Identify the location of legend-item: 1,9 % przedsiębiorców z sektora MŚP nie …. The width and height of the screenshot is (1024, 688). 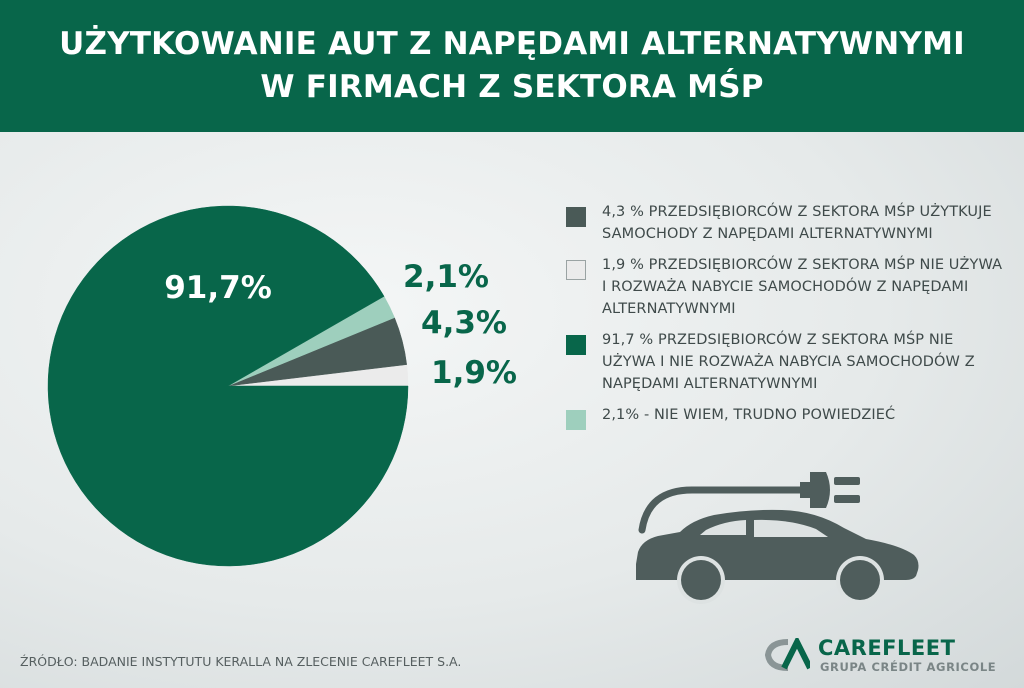
(786, 287).